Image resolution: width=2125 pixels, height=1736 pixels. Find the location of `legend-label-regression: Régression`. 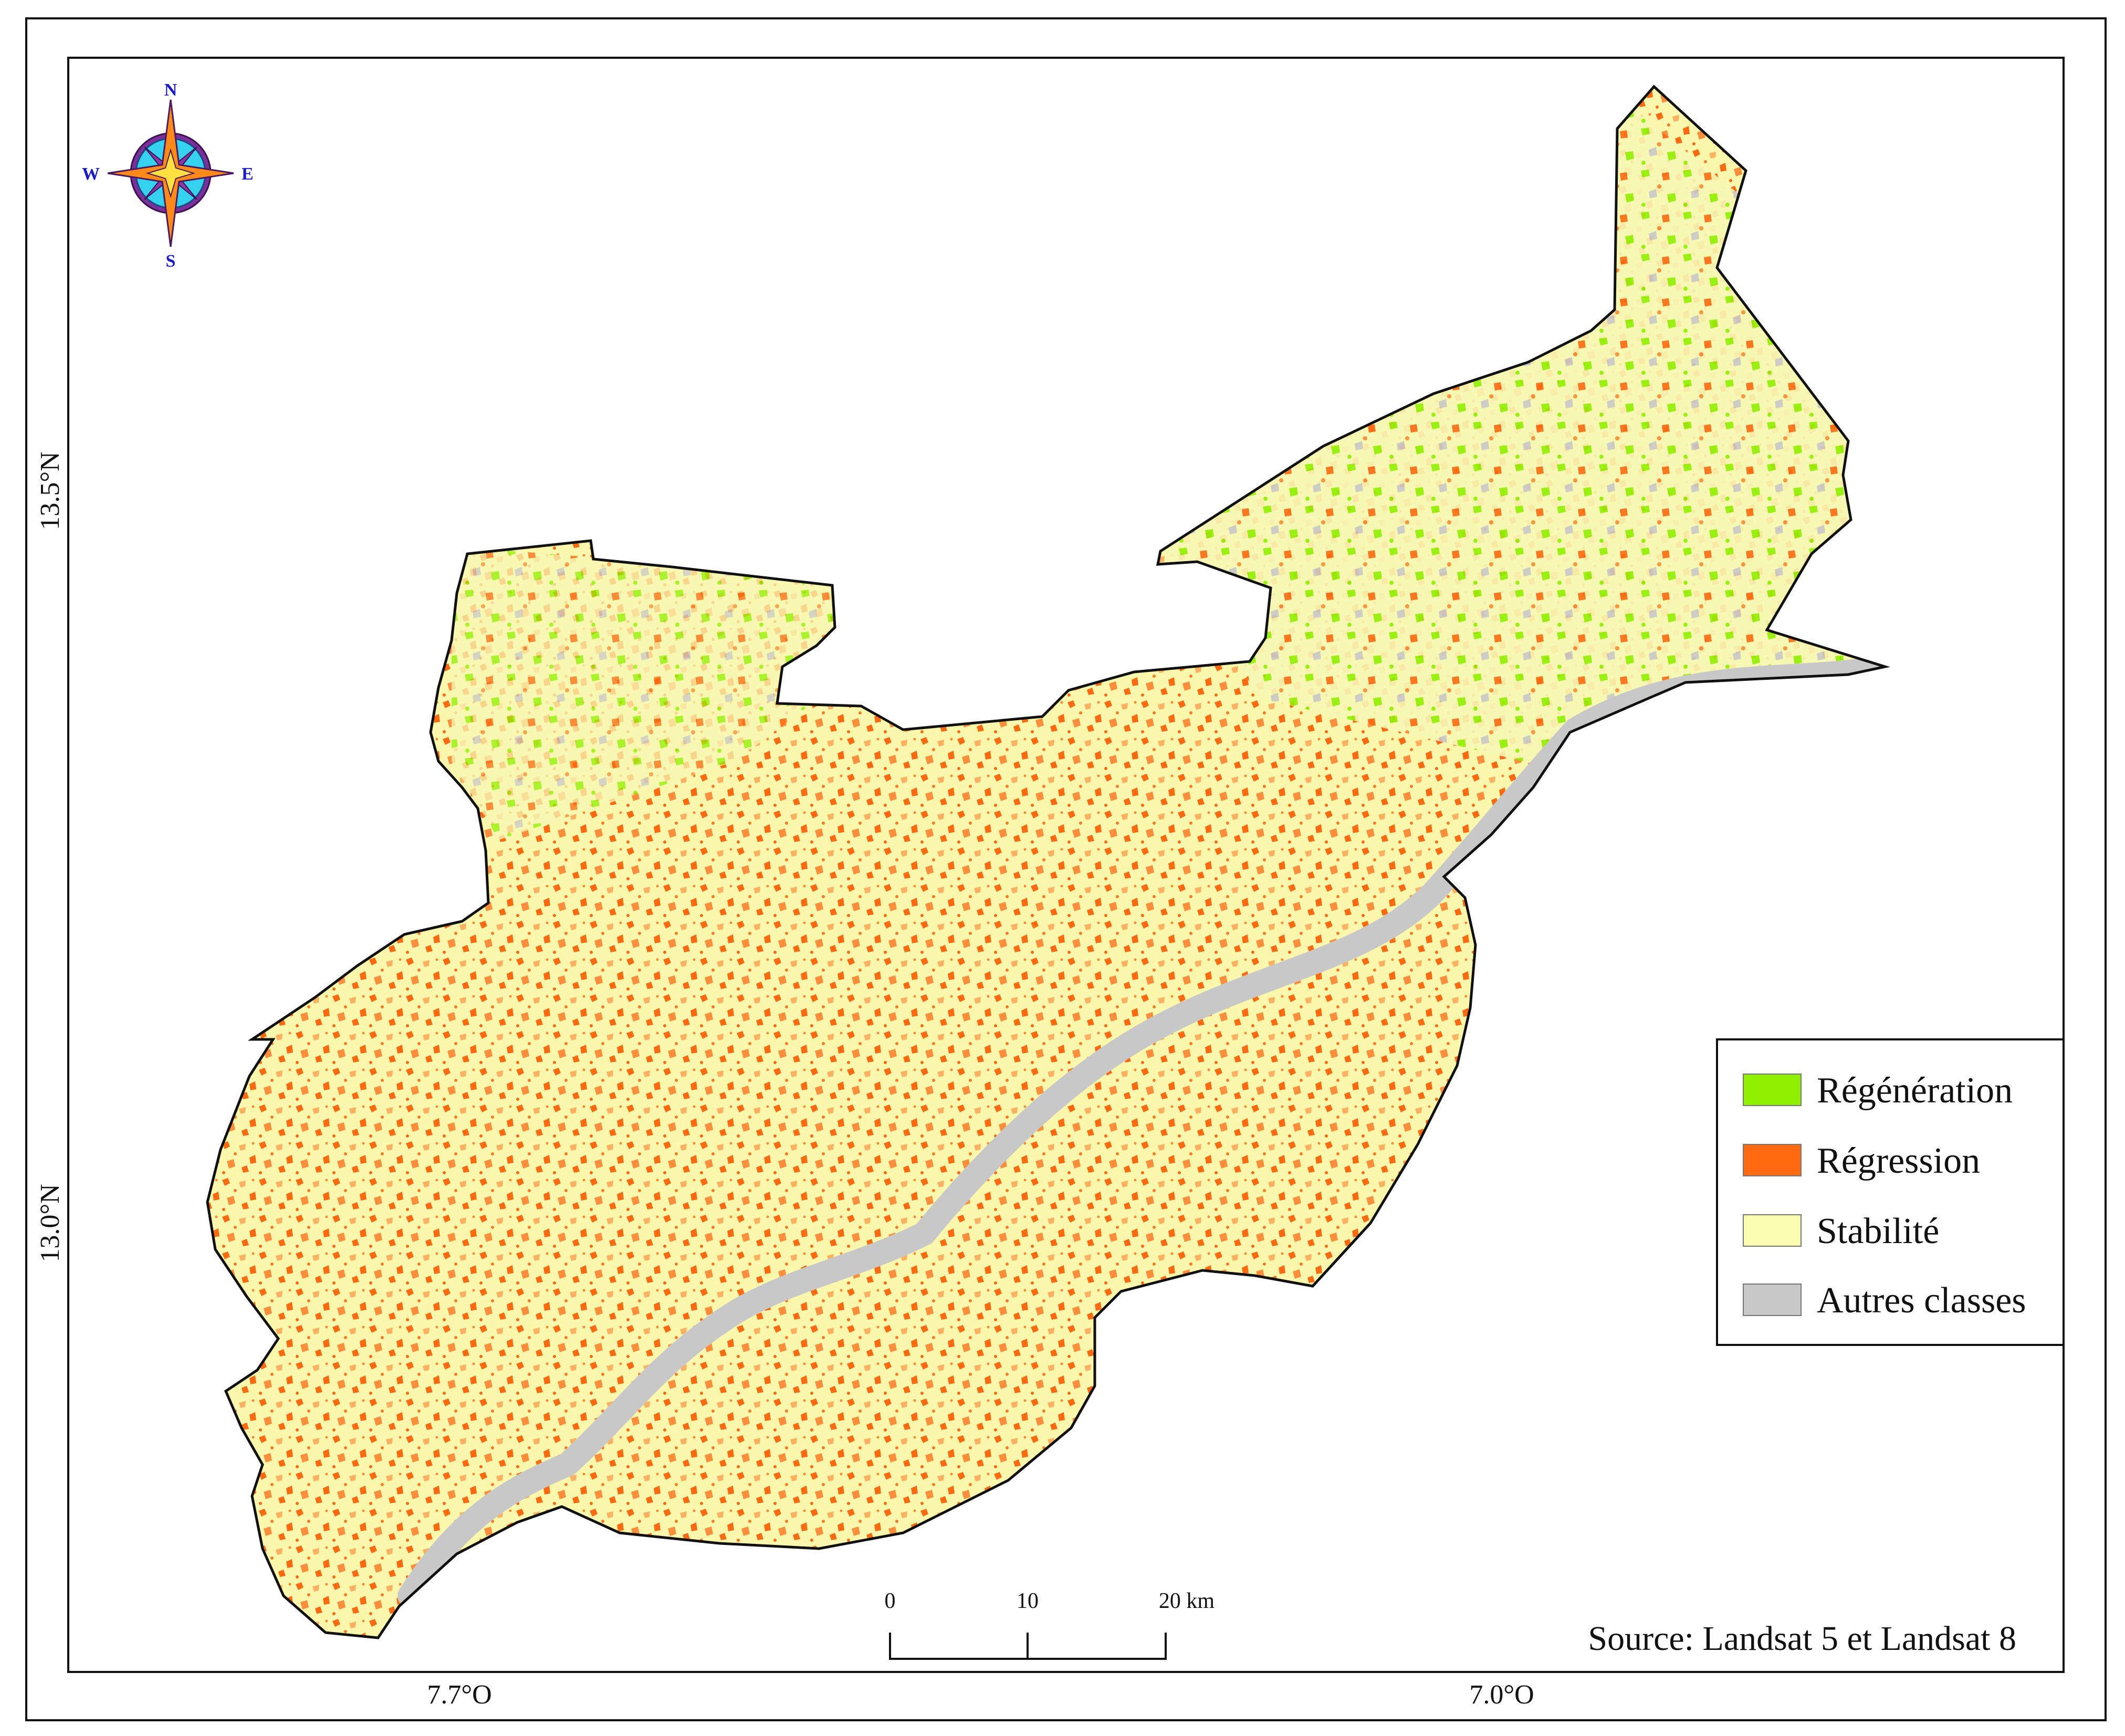

legend-label-regression: Régression is located at coordinates (1898, 1161).